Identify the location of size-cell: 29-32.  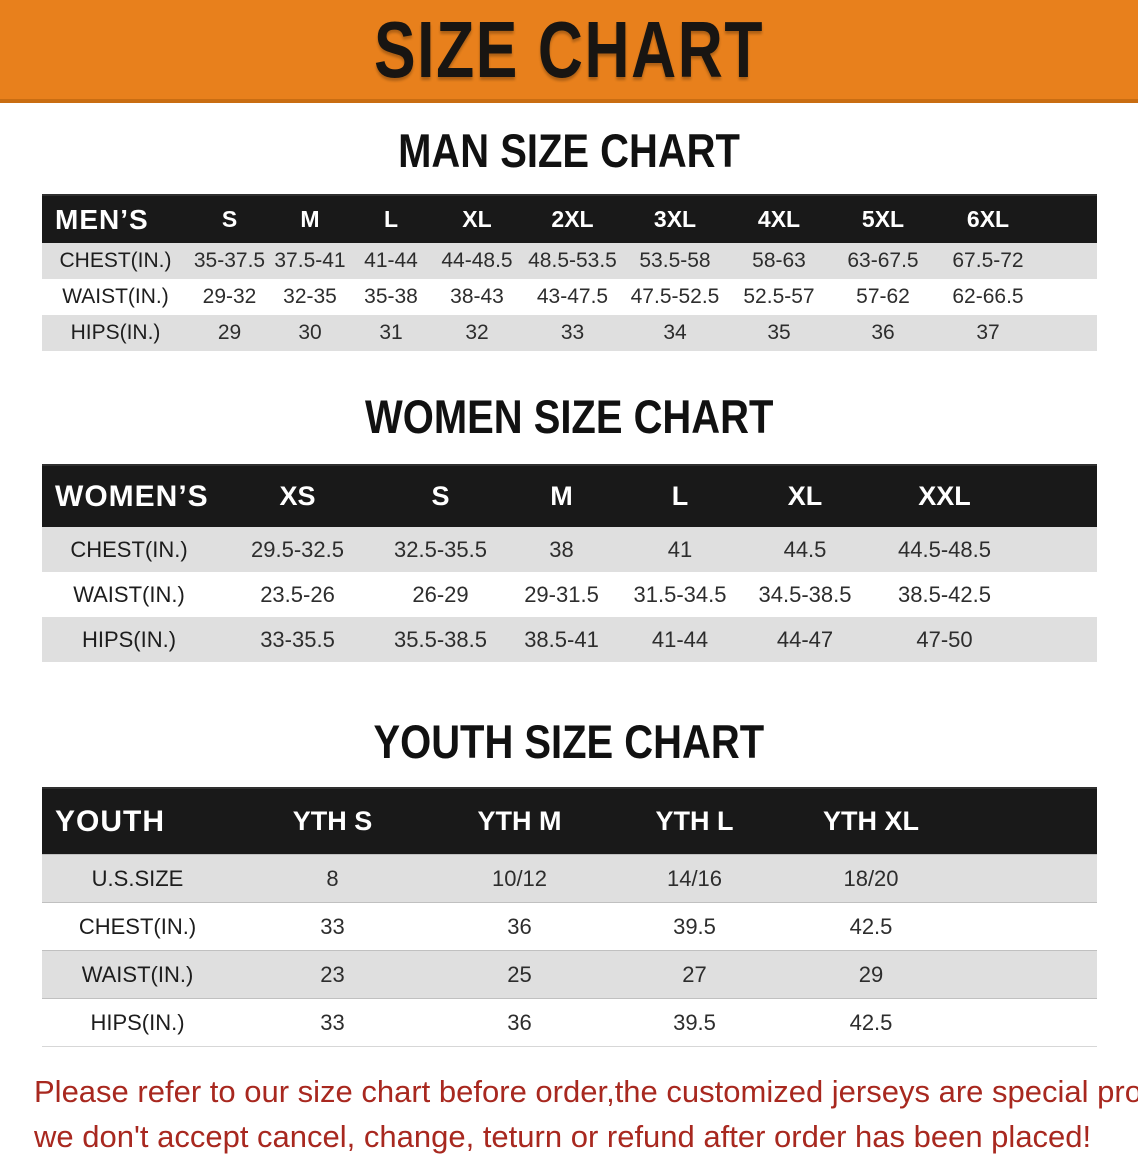
(229, 297).